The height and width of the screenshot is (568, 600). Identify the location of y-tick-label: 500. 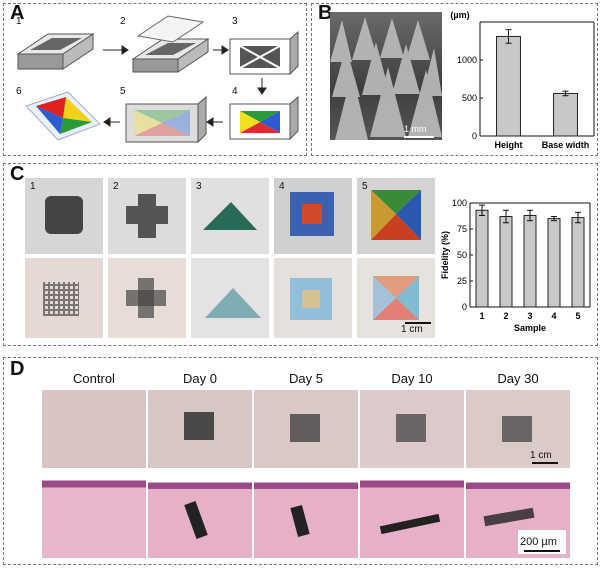
(469, 98).